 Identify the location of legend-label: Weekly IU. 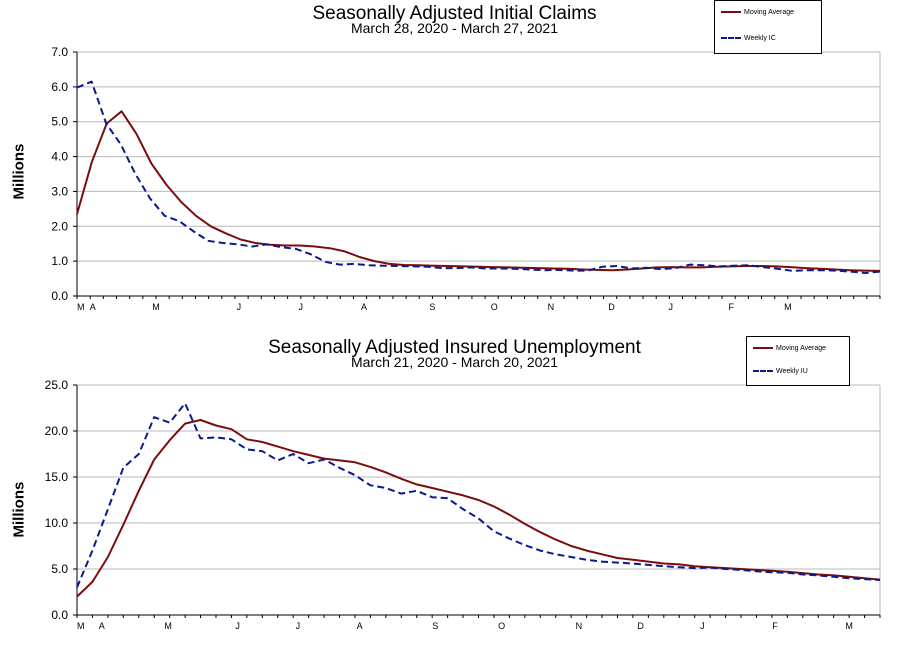
(792, 371).